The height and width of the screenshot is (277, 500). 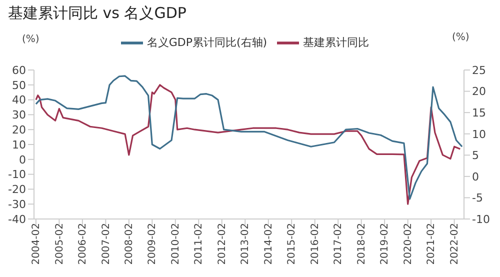 I want to click on y-tick-label: -40, so click(x=17, y=219).